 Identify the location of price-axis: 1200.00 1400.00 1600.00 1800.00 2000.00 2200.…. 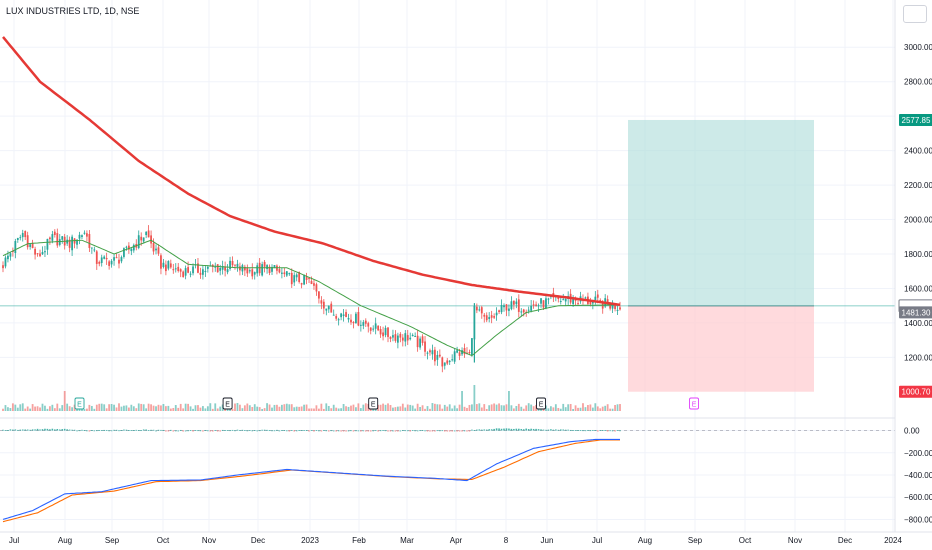
(918, 283).